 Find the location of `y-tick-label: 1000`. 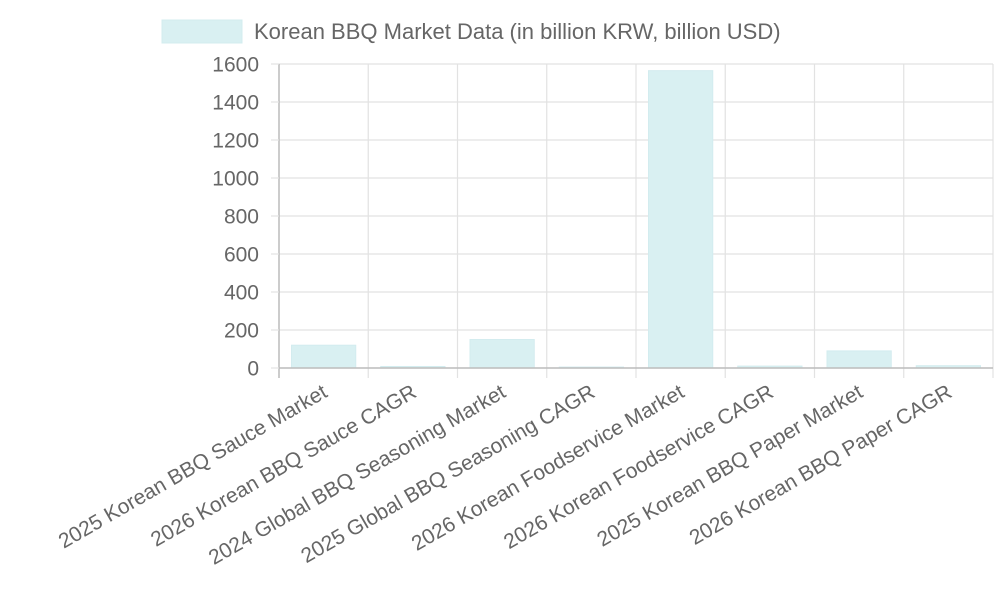

y-tick-label: 1000 is located at coordinates (235, 179).